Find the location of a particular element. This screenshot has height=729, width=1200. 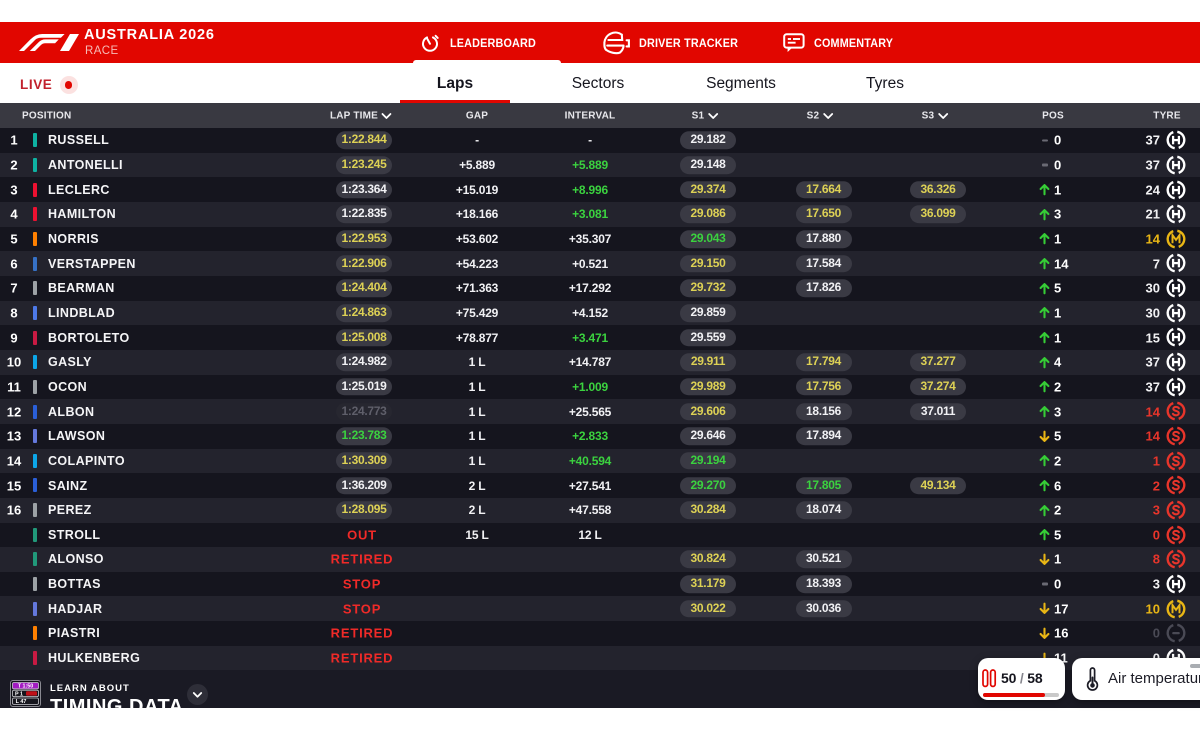

svg-text: P 1 is located at coordinates (19, 694).